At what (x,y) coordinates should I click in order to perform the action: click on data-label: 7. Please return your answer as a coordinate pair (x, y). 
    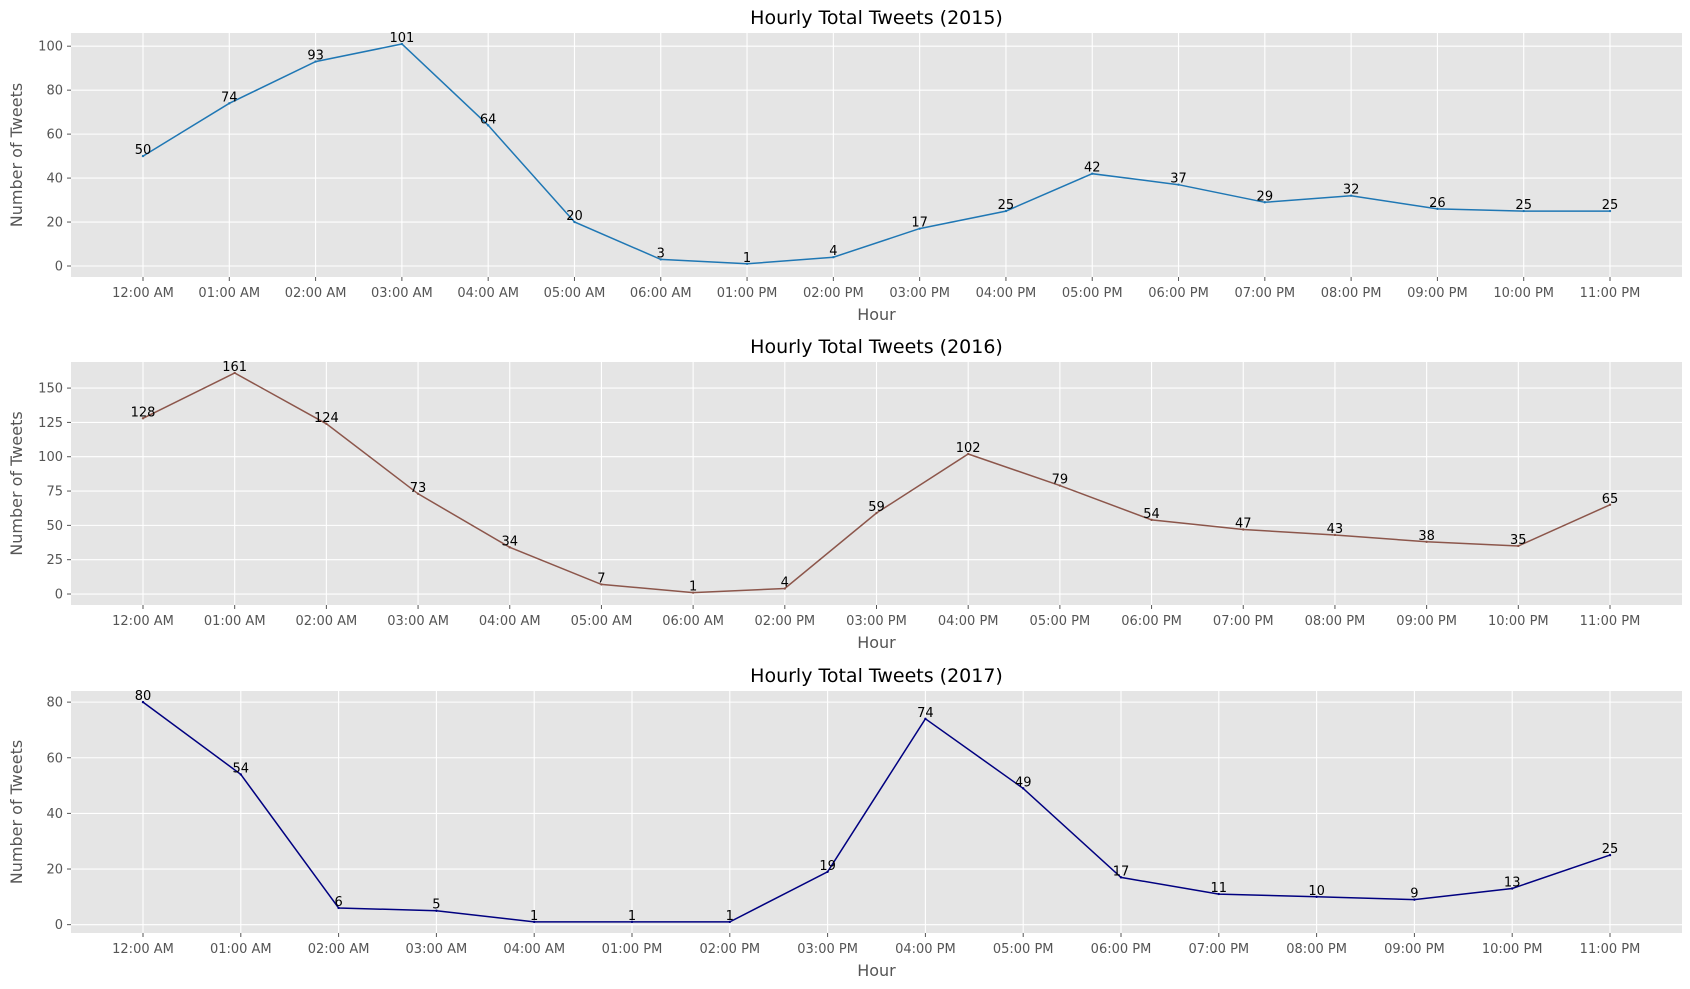
    Looking at the image, I should click on (601, 578).